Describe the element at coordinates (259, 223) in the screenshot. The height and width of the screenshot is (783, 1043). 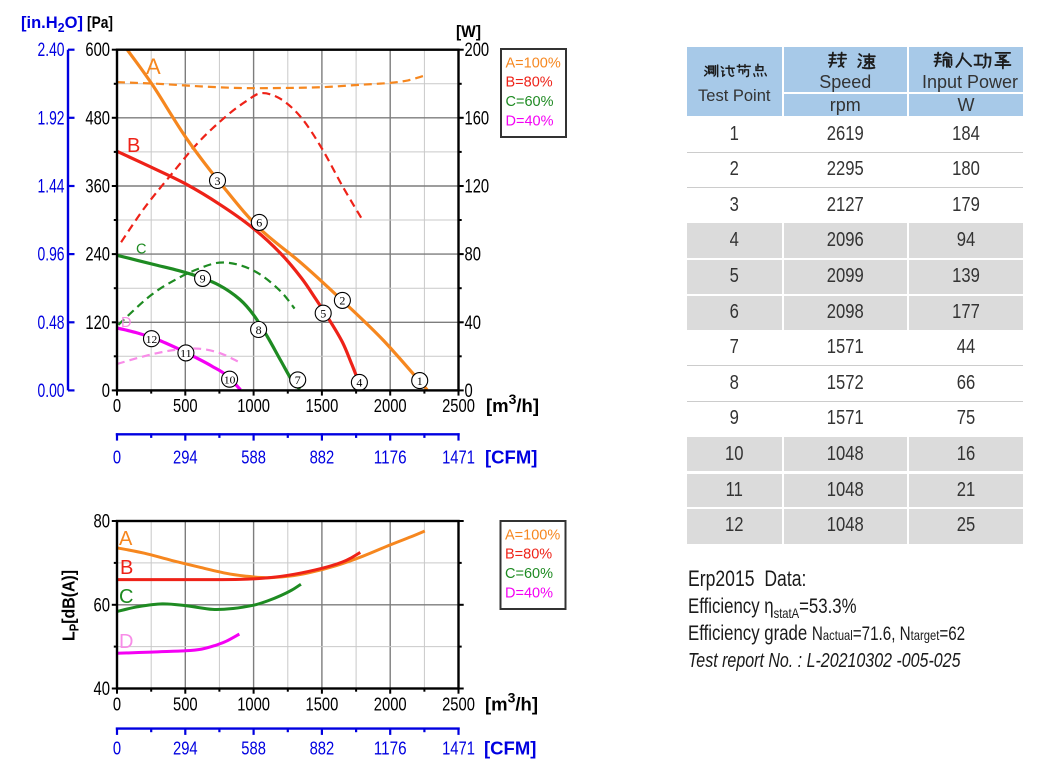
I see `svg-text: 6` at that location.